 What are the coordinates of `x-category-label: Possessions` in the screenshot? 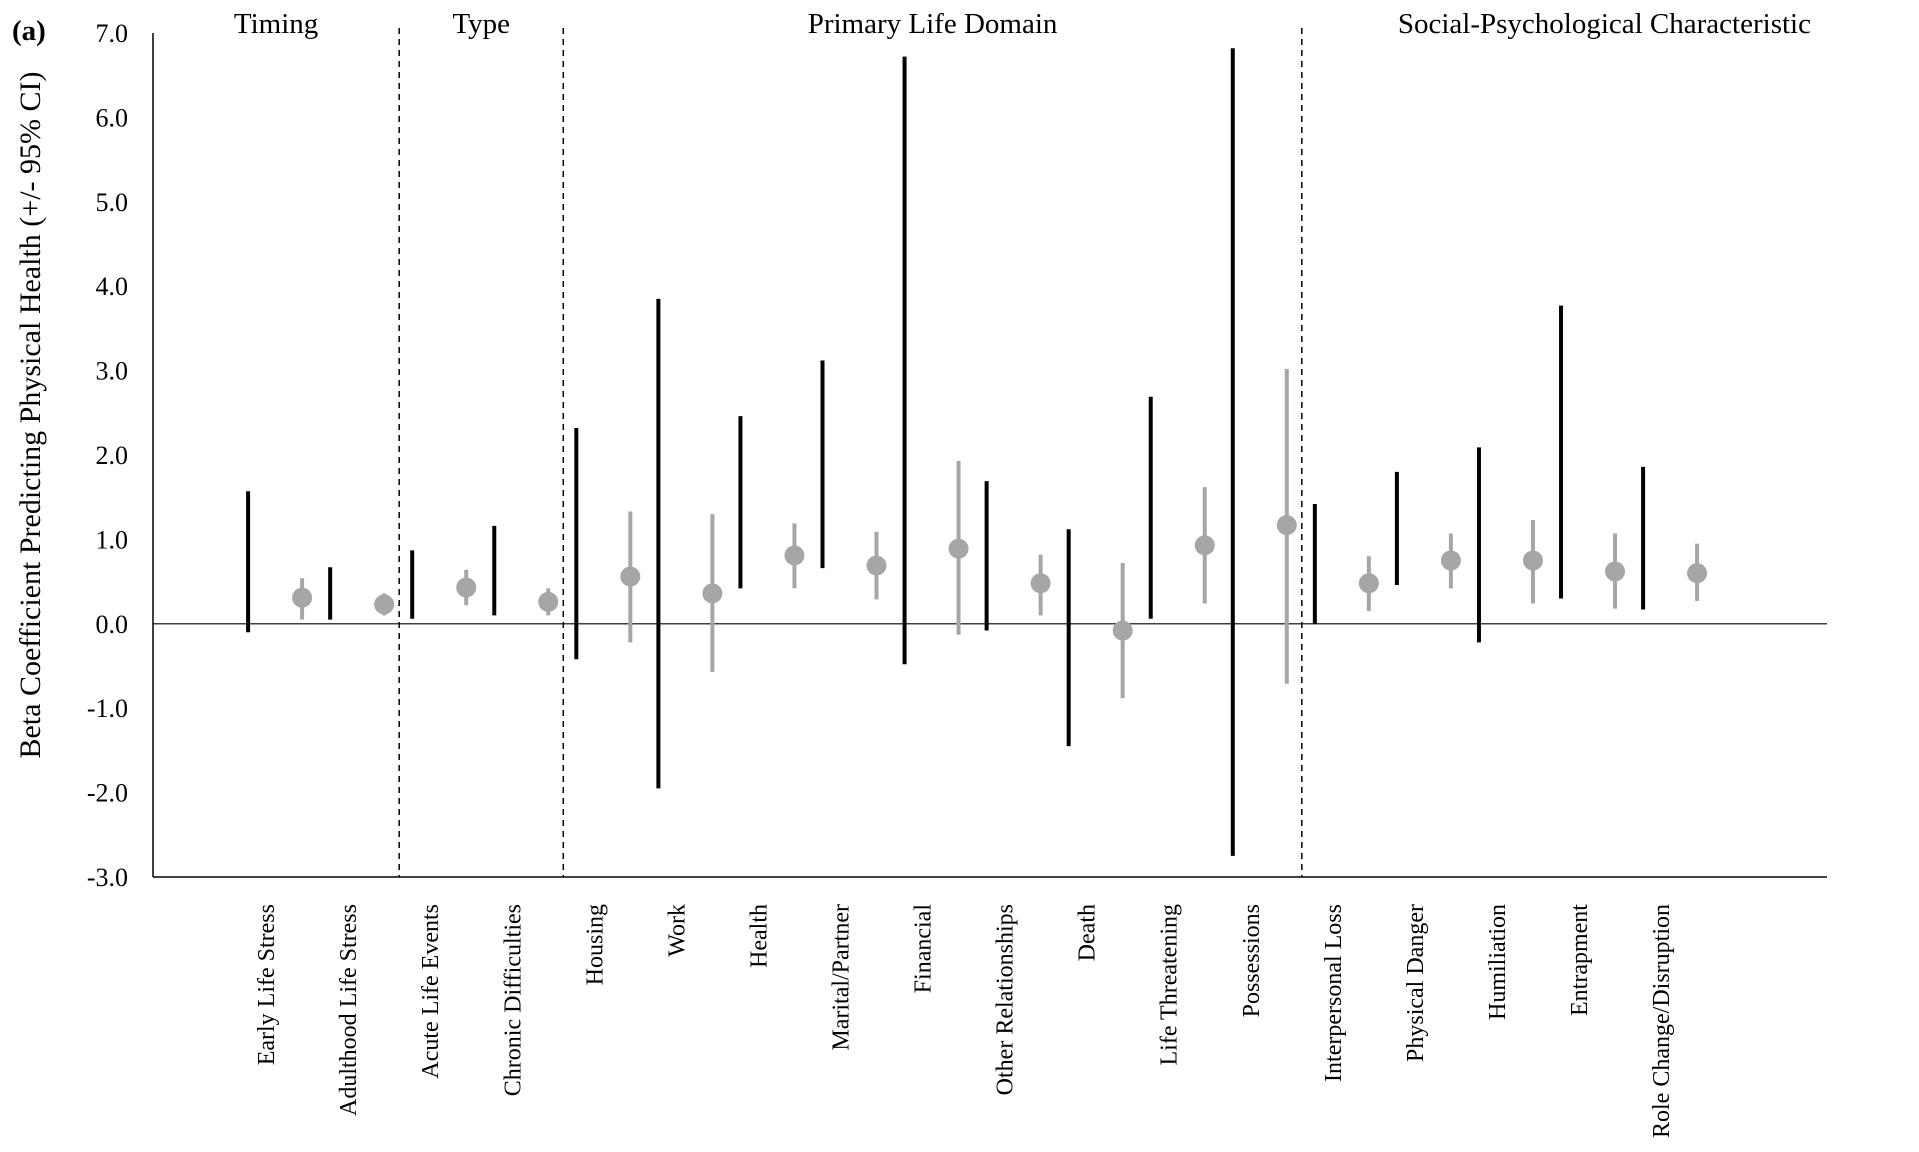 It's located at (1252, 960).